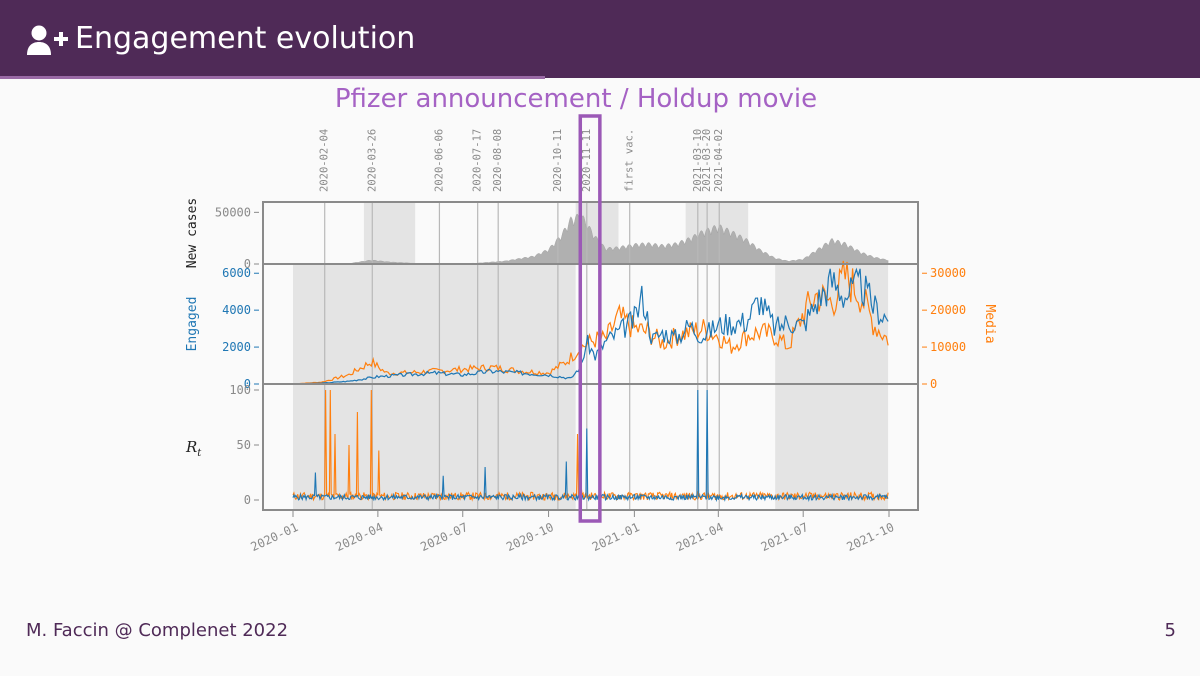 The height and width of the screenshot is (676, 1200). Describe the element at coordinates (590, 318) in the screenshot. I see `highlight-box` at that location.